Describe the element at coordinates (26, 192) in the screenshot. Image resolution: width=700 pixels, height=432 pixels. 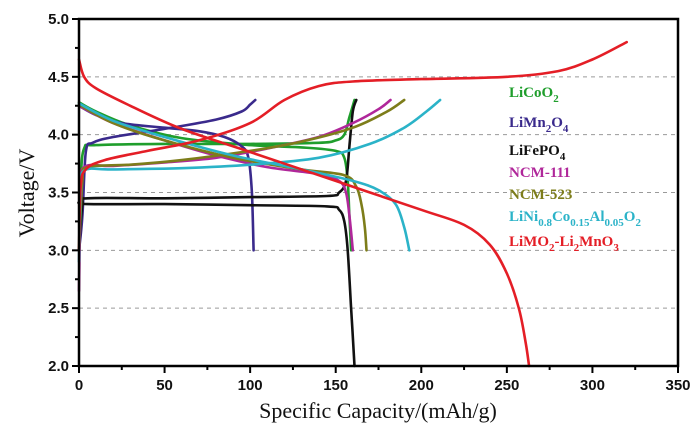
I see `y-axis-title: Voltage/V` at that location.